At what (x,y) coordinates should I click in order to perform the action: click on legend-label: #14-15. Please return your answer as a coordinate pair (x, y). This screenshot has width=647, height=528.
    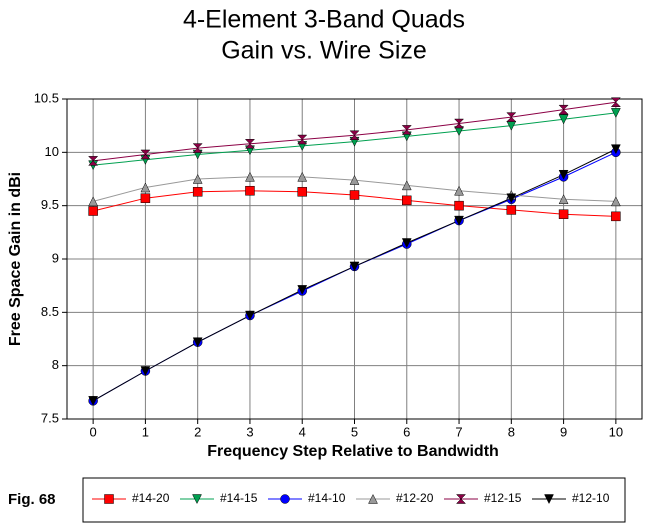
    Looking at the image, I should click on (239, 498).